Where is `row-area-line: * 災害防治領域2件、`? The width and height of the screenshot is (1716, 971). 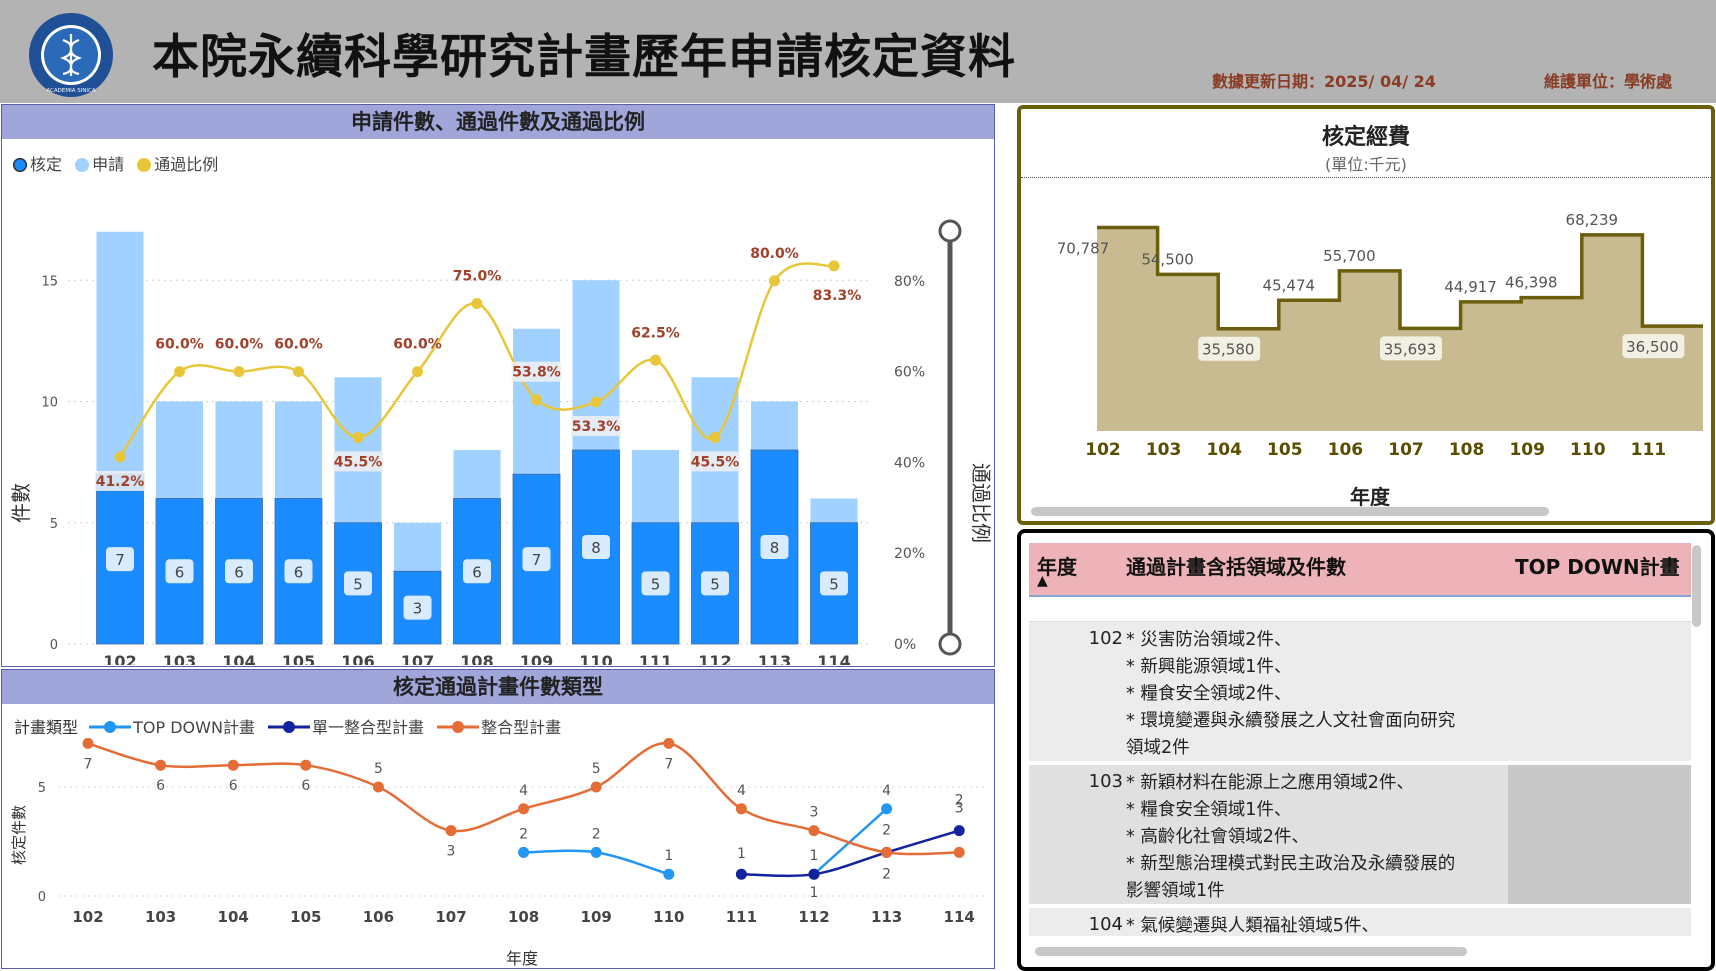
row-area-line: * 災害防治領域2件、 is located at coordinates (1209, 640).